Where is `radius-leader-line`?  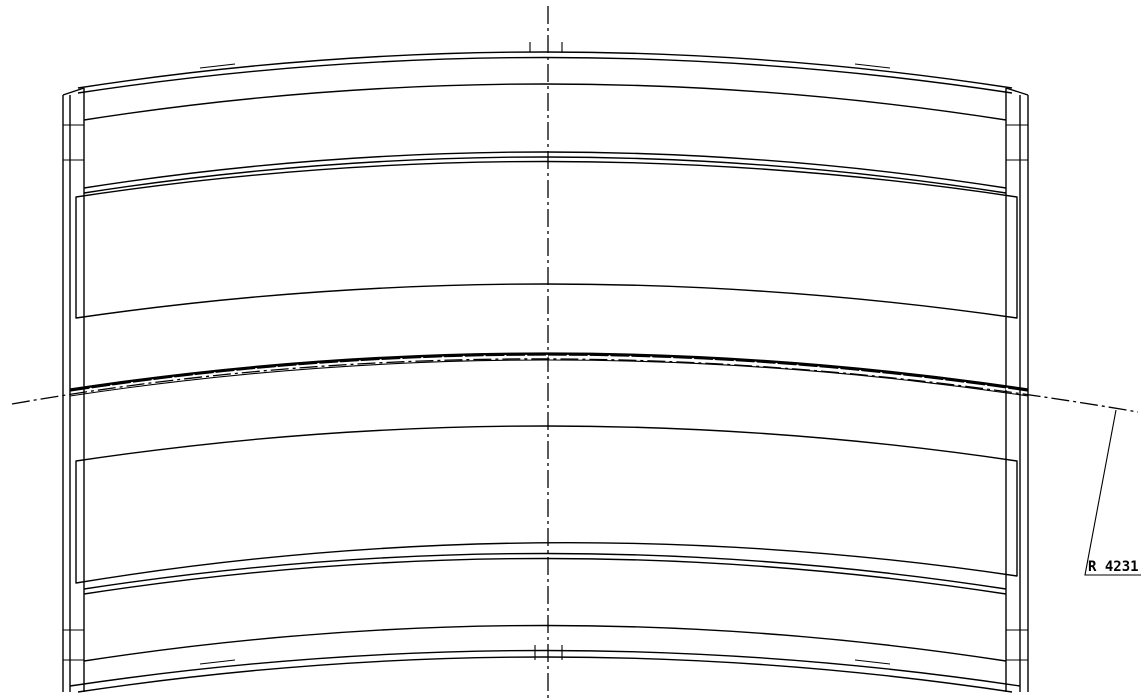
radius-leader-line is located at coordinates (1112, 492).